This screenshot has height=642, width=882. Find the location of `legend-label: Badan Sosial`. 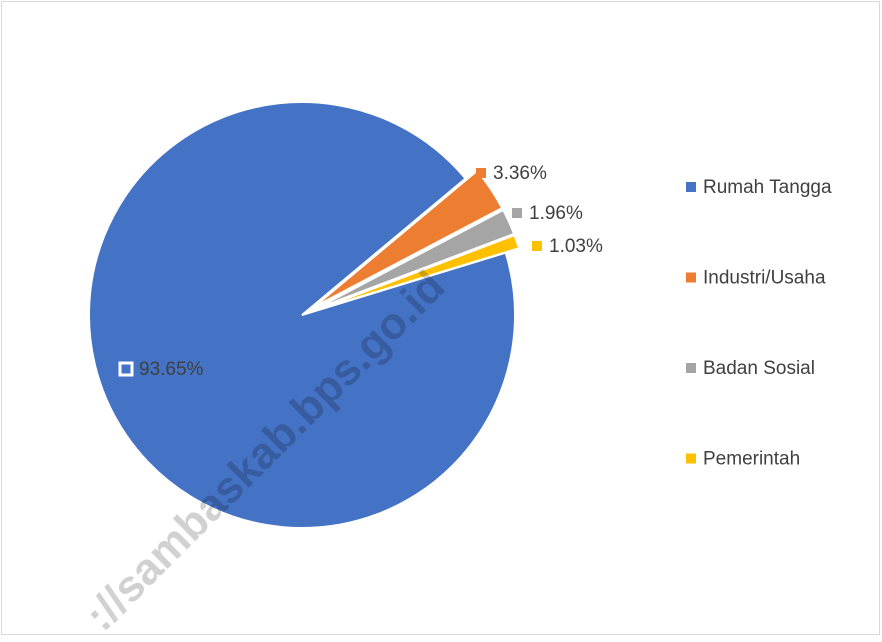

legend-label: Badan Sosial is located at coordinates (759, 368).